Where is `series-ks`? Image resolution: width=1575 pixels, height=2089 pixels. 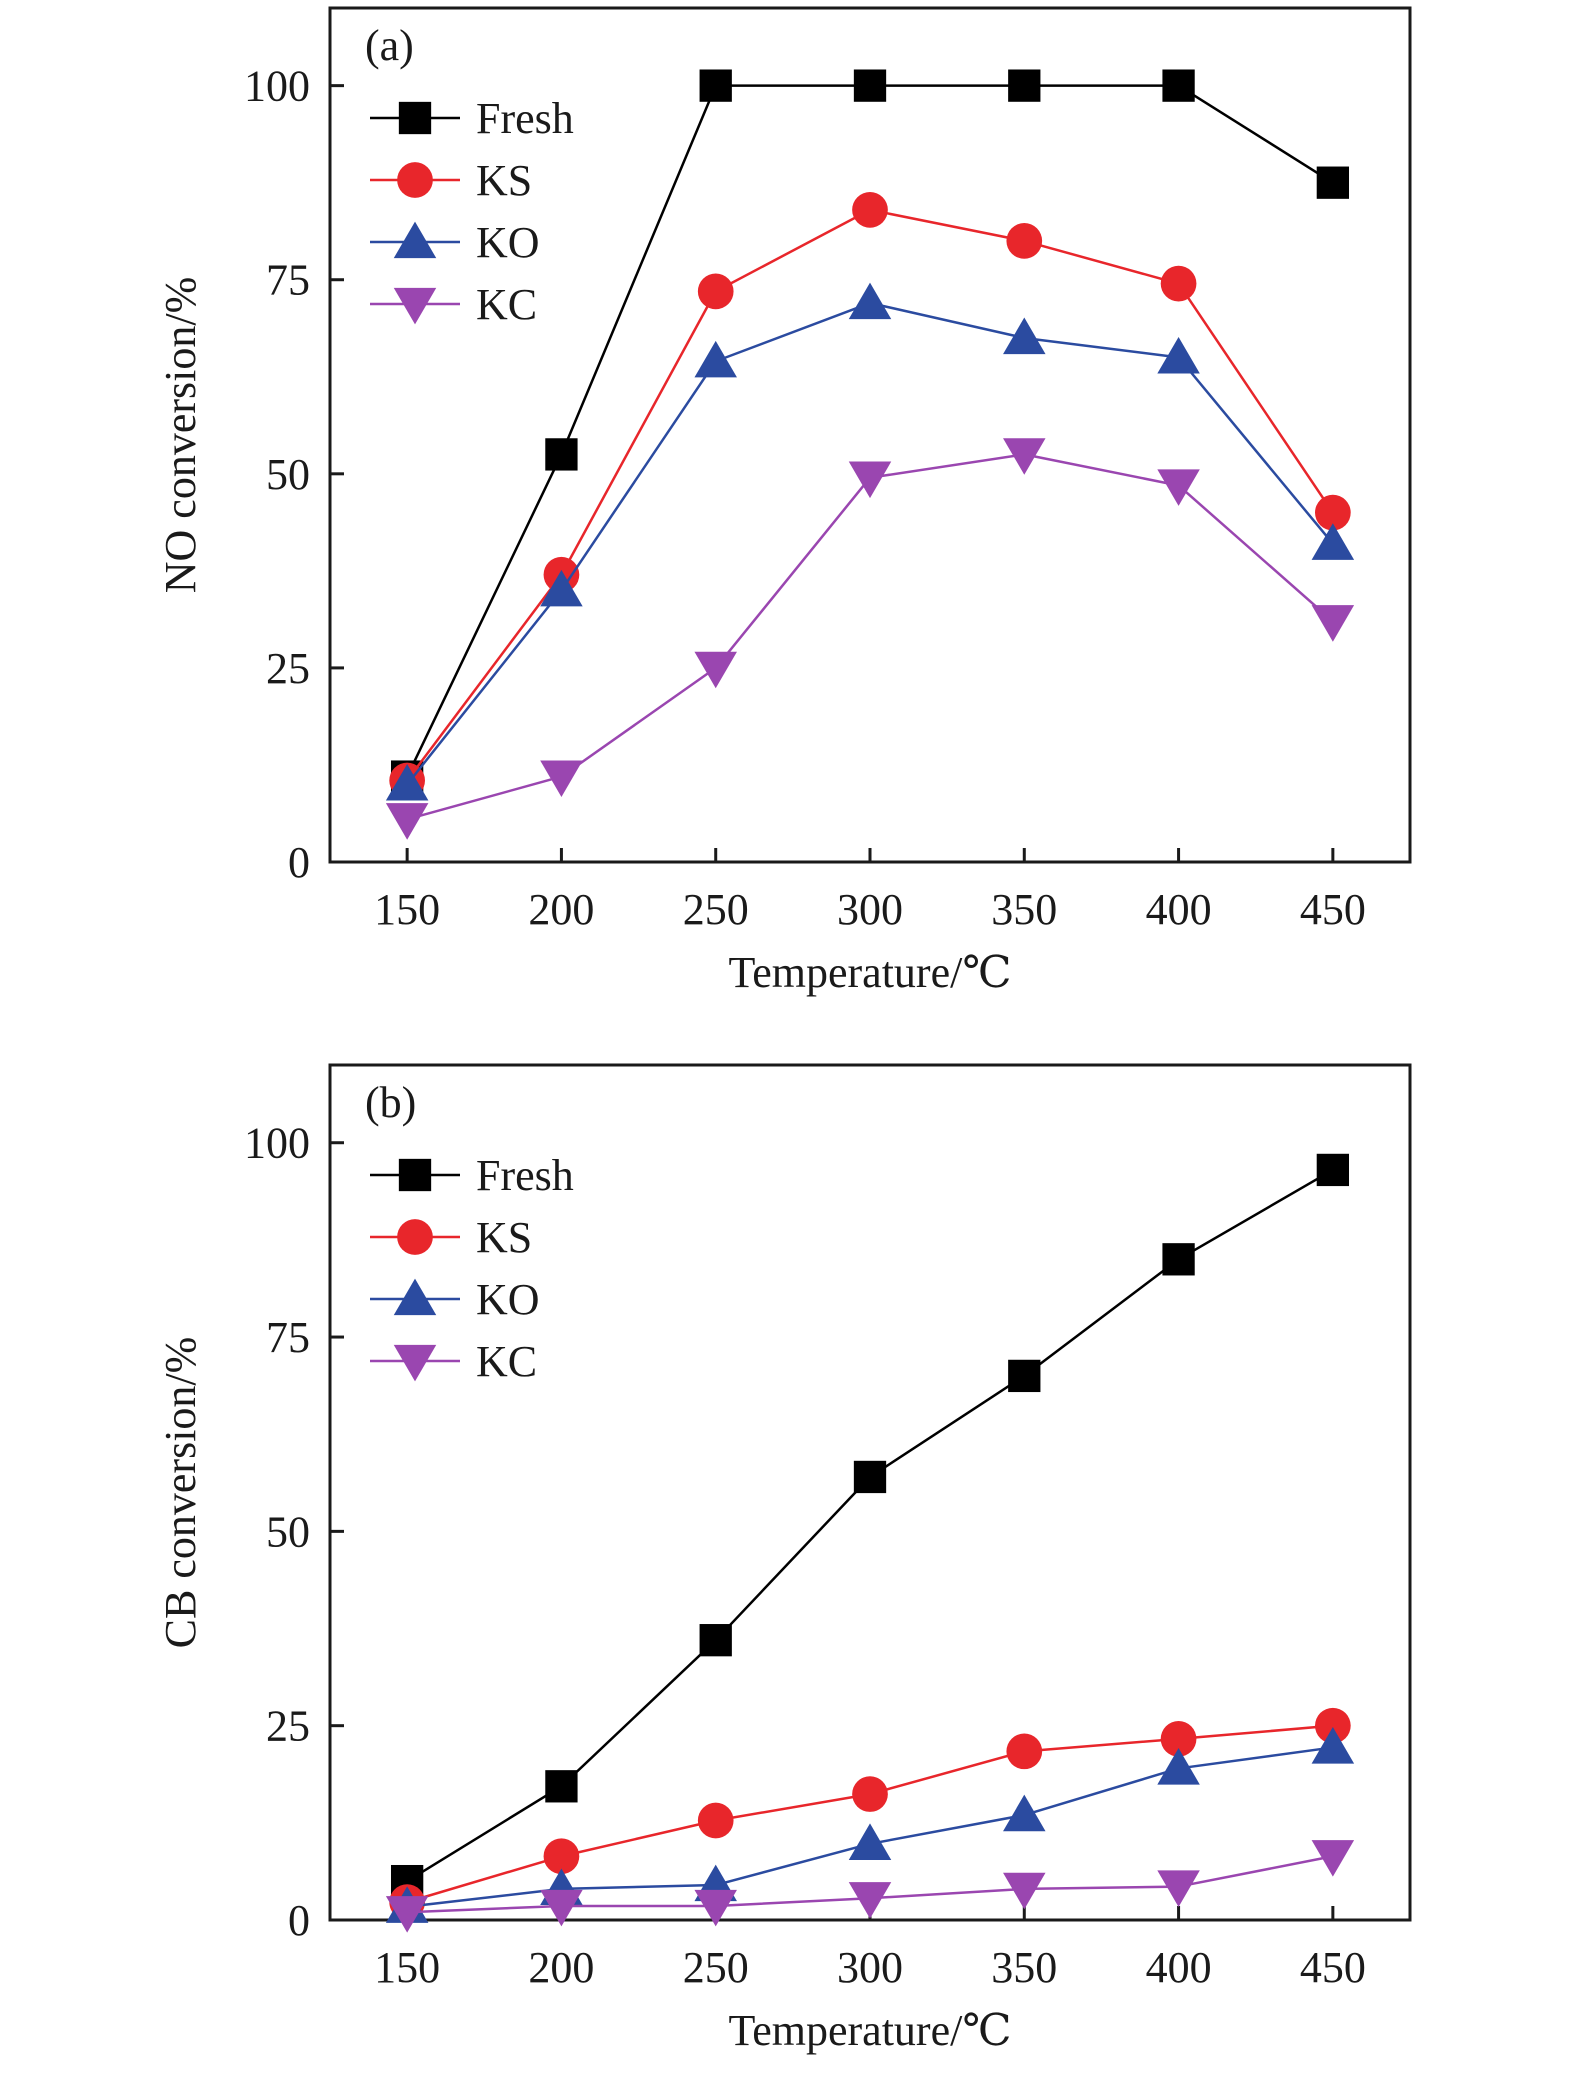 series-ks is located at coordinates (870, 1813).